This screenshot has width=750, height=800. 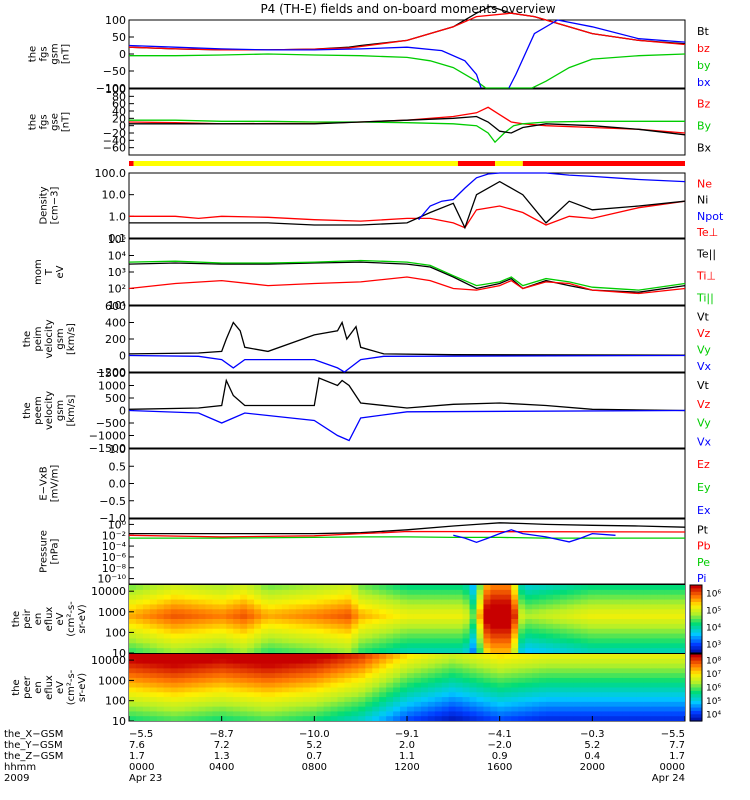 What do you see at coordinates (706, 275) in the screenshot?
I see `legend-entry: Ti⊥` at bounding box center [706, 275].